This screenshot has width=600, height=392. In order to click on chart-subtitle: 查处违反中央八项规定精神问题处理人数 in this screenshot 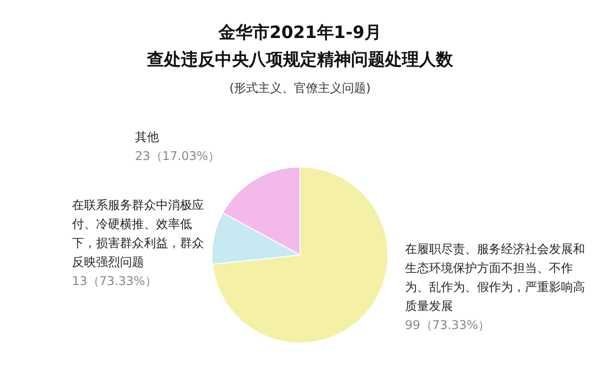, I will do `click(300, 60)`.